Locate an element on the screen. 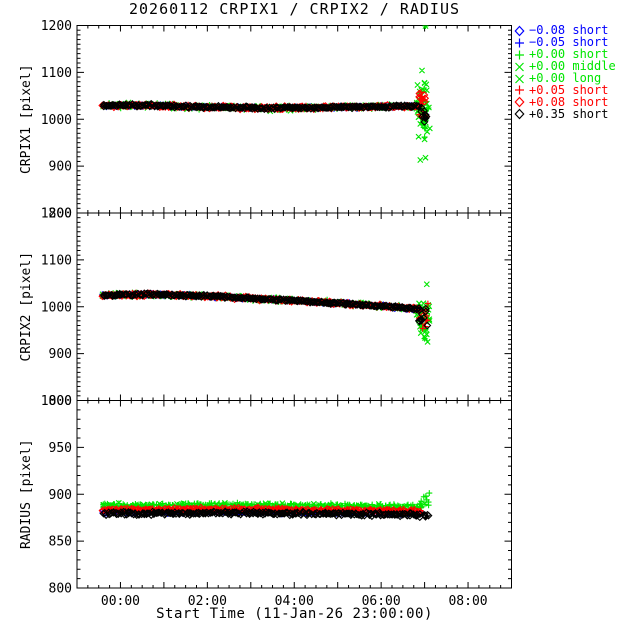  legend-item-0: −0.08 short is located at coordinates (564, 30).